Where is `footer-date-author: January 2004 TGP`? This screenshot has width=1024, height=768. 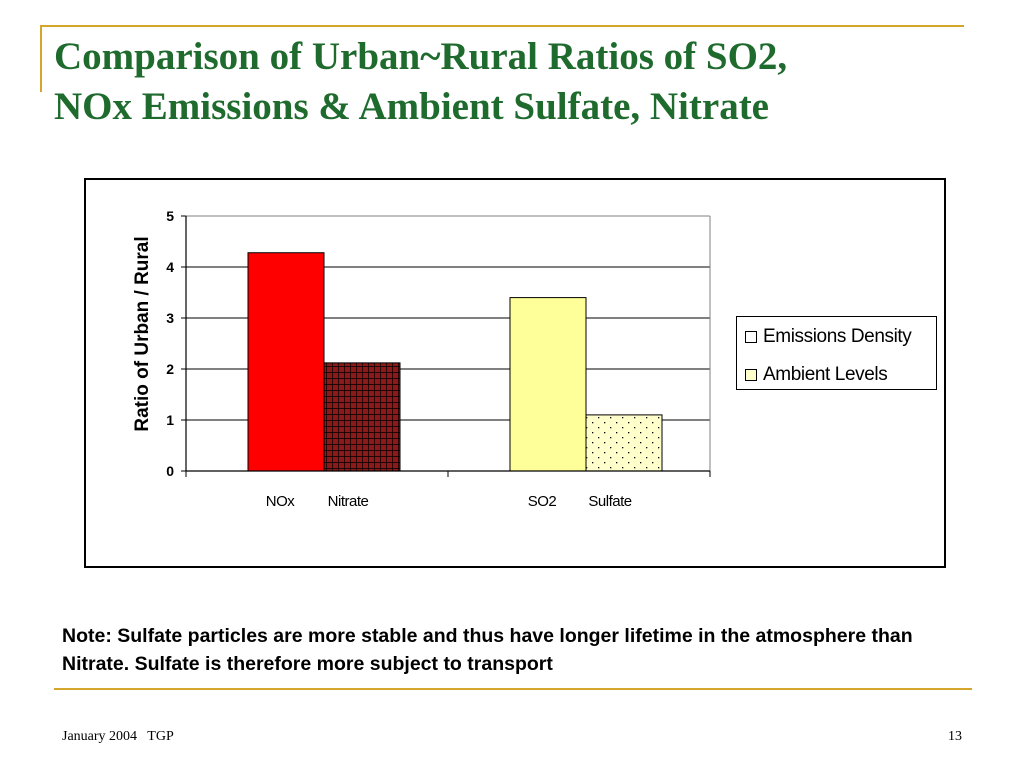
footer-date-author: January 2004 TGP is located at coordinates (118, 736).